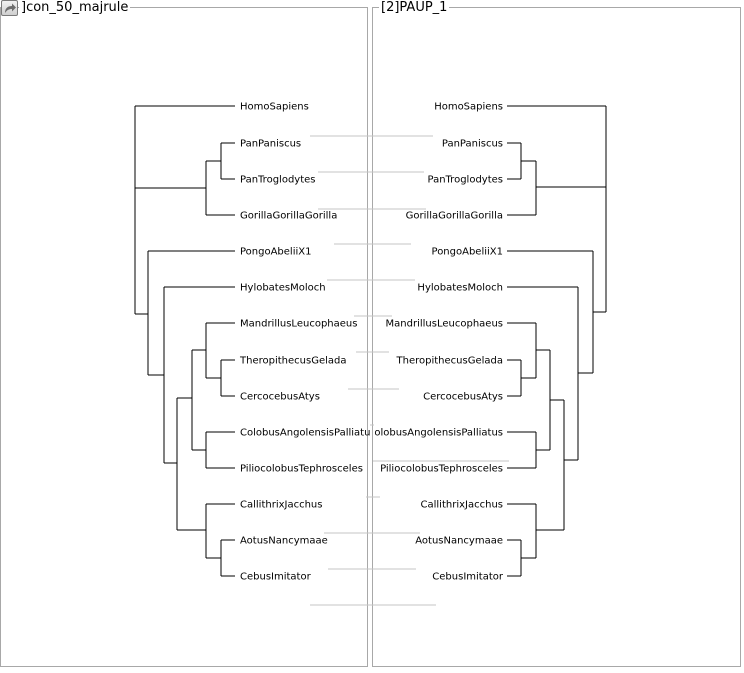 This screenshot has height=673, width=744. What do you see at coordinates (463, 397) in the screenshot?
I see `right-taxon-label: CercocebusAtys` at bounding box center [463, 397].